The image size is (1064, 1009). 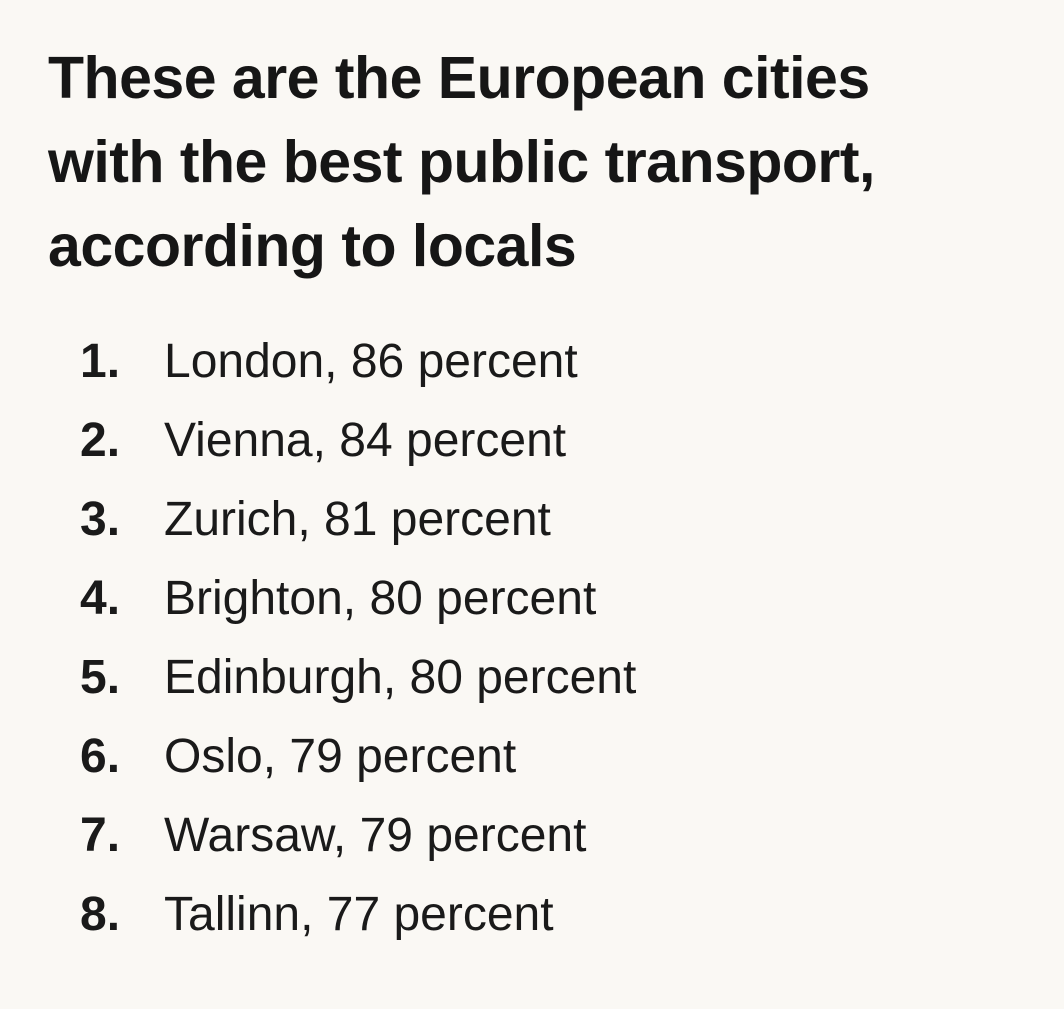 I want to click on rank-number: 3., so click(x=100, y=519).